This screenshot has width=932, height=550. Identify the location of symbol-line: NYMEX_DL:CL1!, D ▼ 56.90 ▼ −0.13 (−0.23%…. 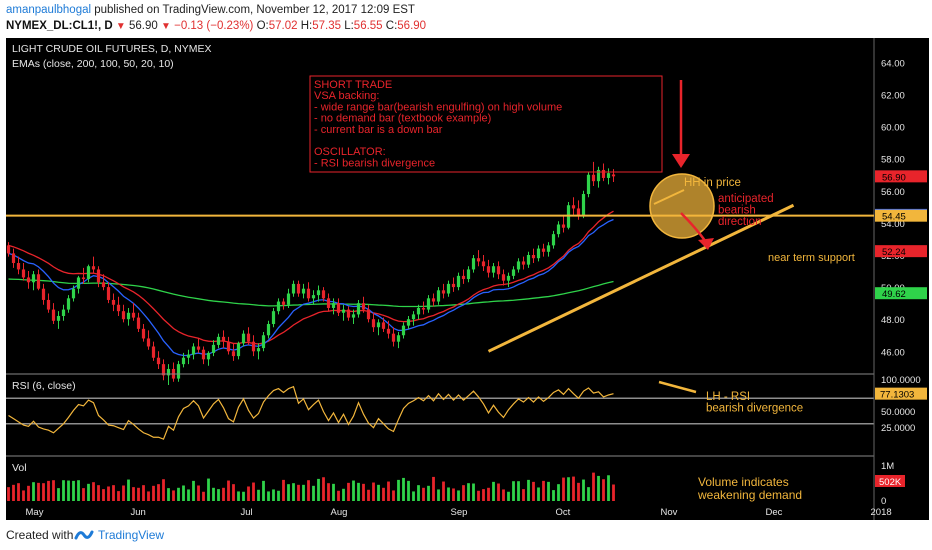
(216, 26).